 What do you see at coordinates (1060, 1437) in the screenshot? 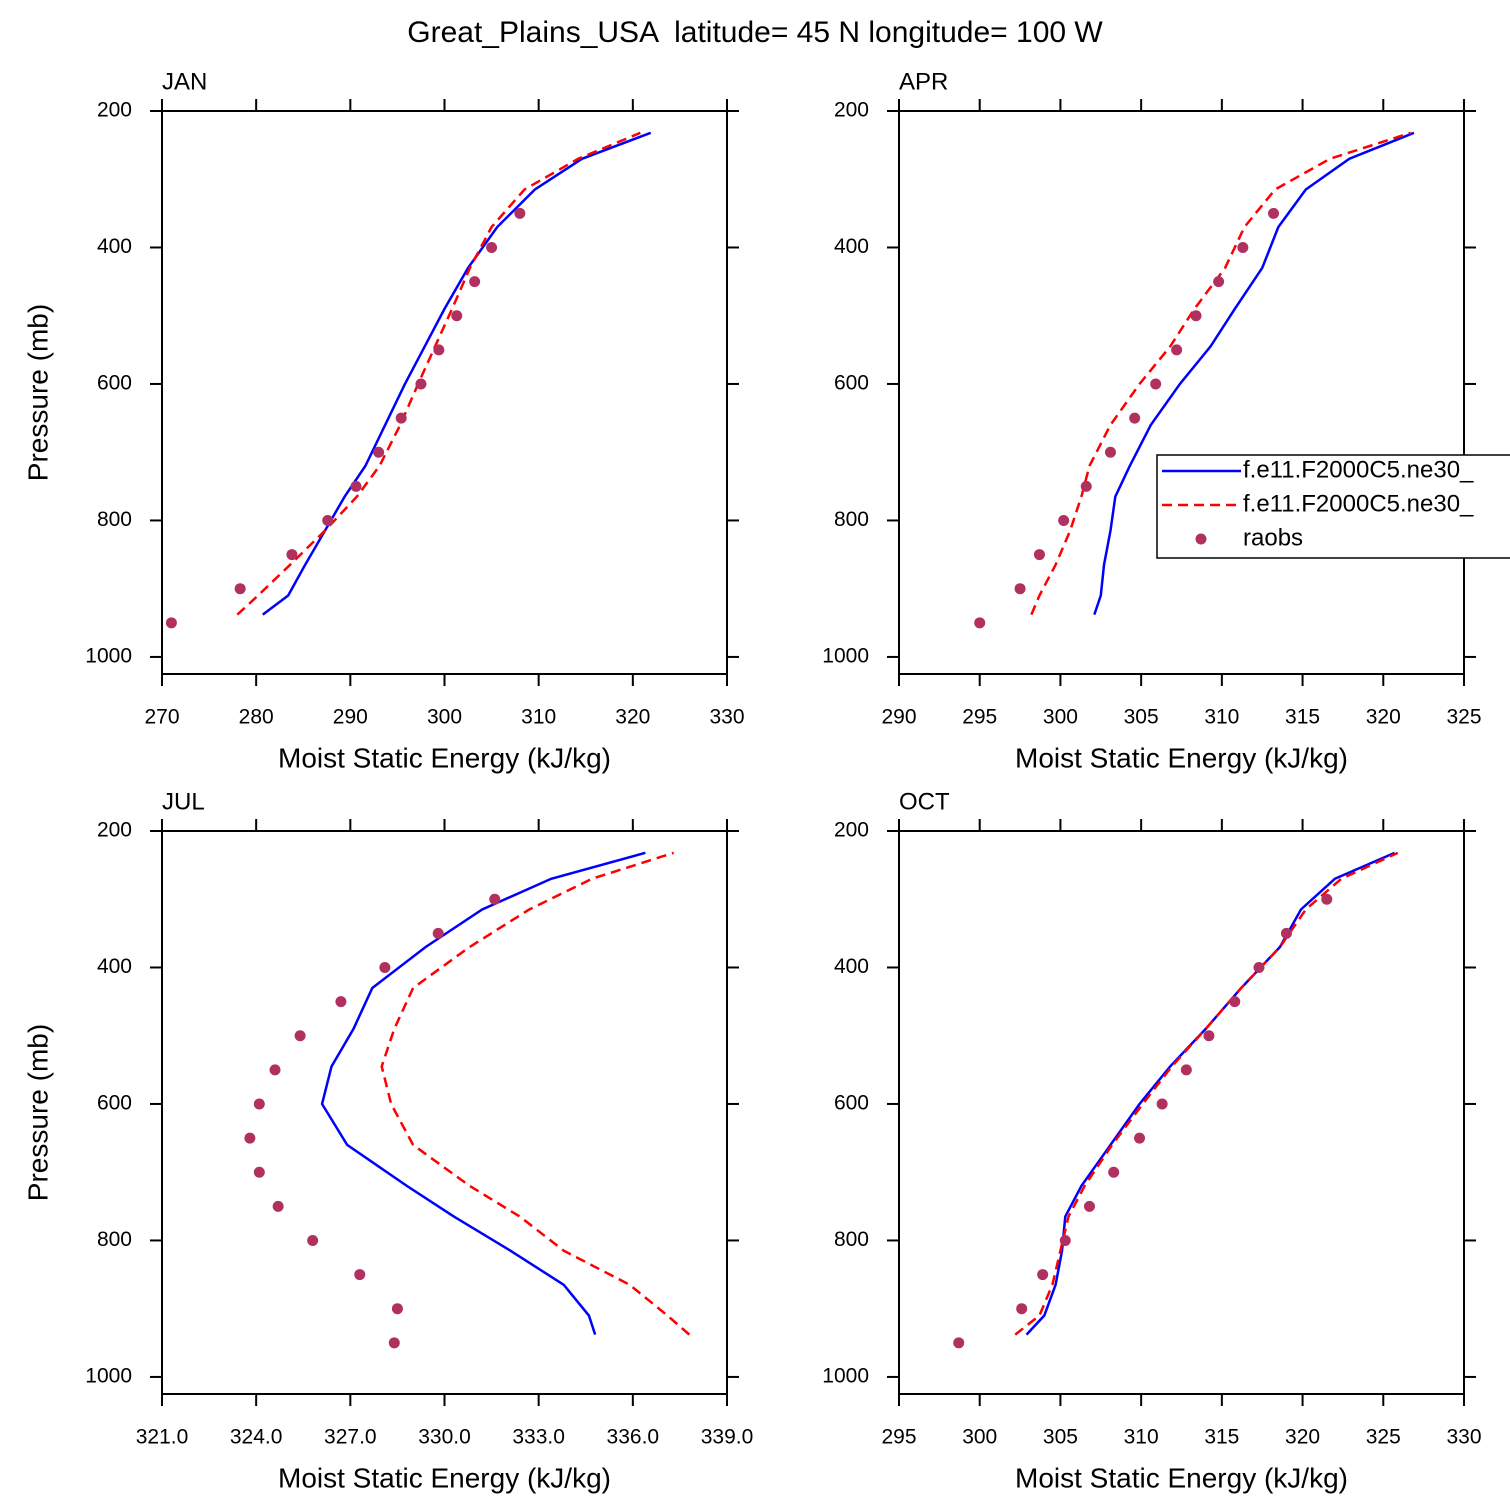
I see `x-tick-label: 305` at bounding box center [1060, 1437].